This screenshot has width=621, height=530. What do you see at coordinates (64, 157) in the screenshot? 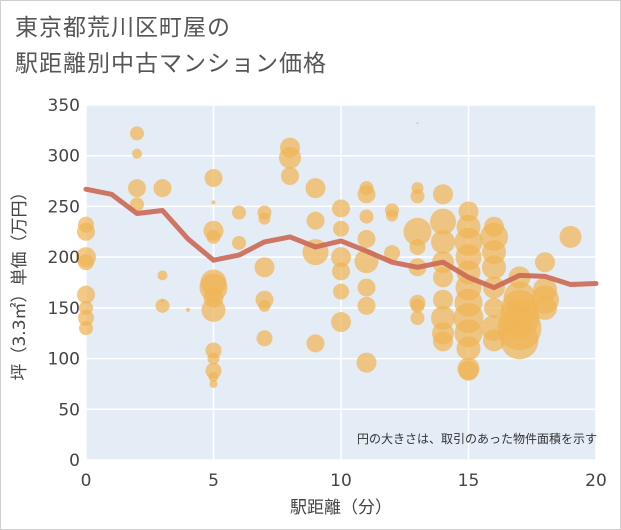
I see `y-tick-label: 300` at bounding box center [64, 157].